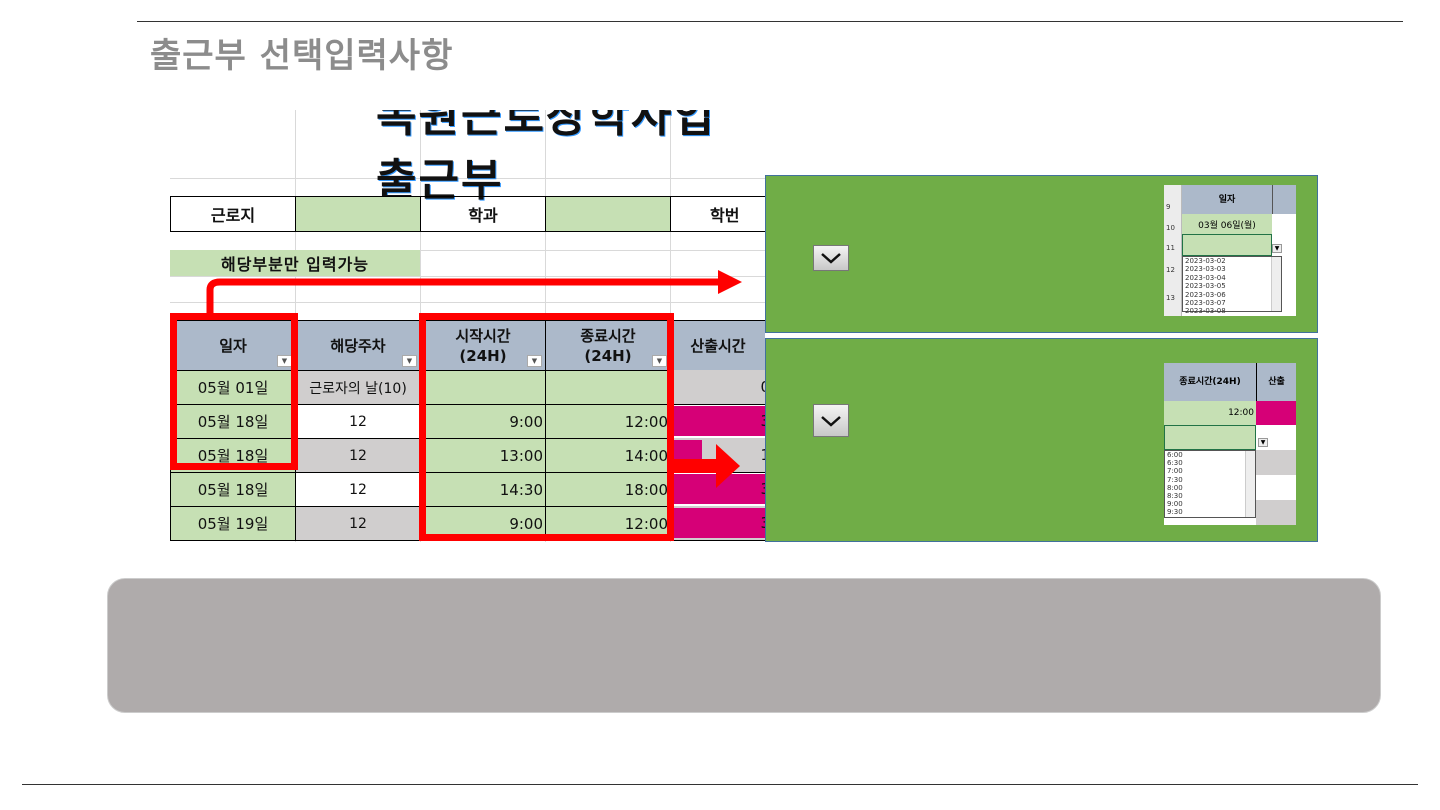 The width and height of the screenshot is (1440, 810). What do you see at coordinates (1210, 382) in the screenshot?
I see `end-time-header: 종료시간(24H)` at bounding box center [1210, 382].